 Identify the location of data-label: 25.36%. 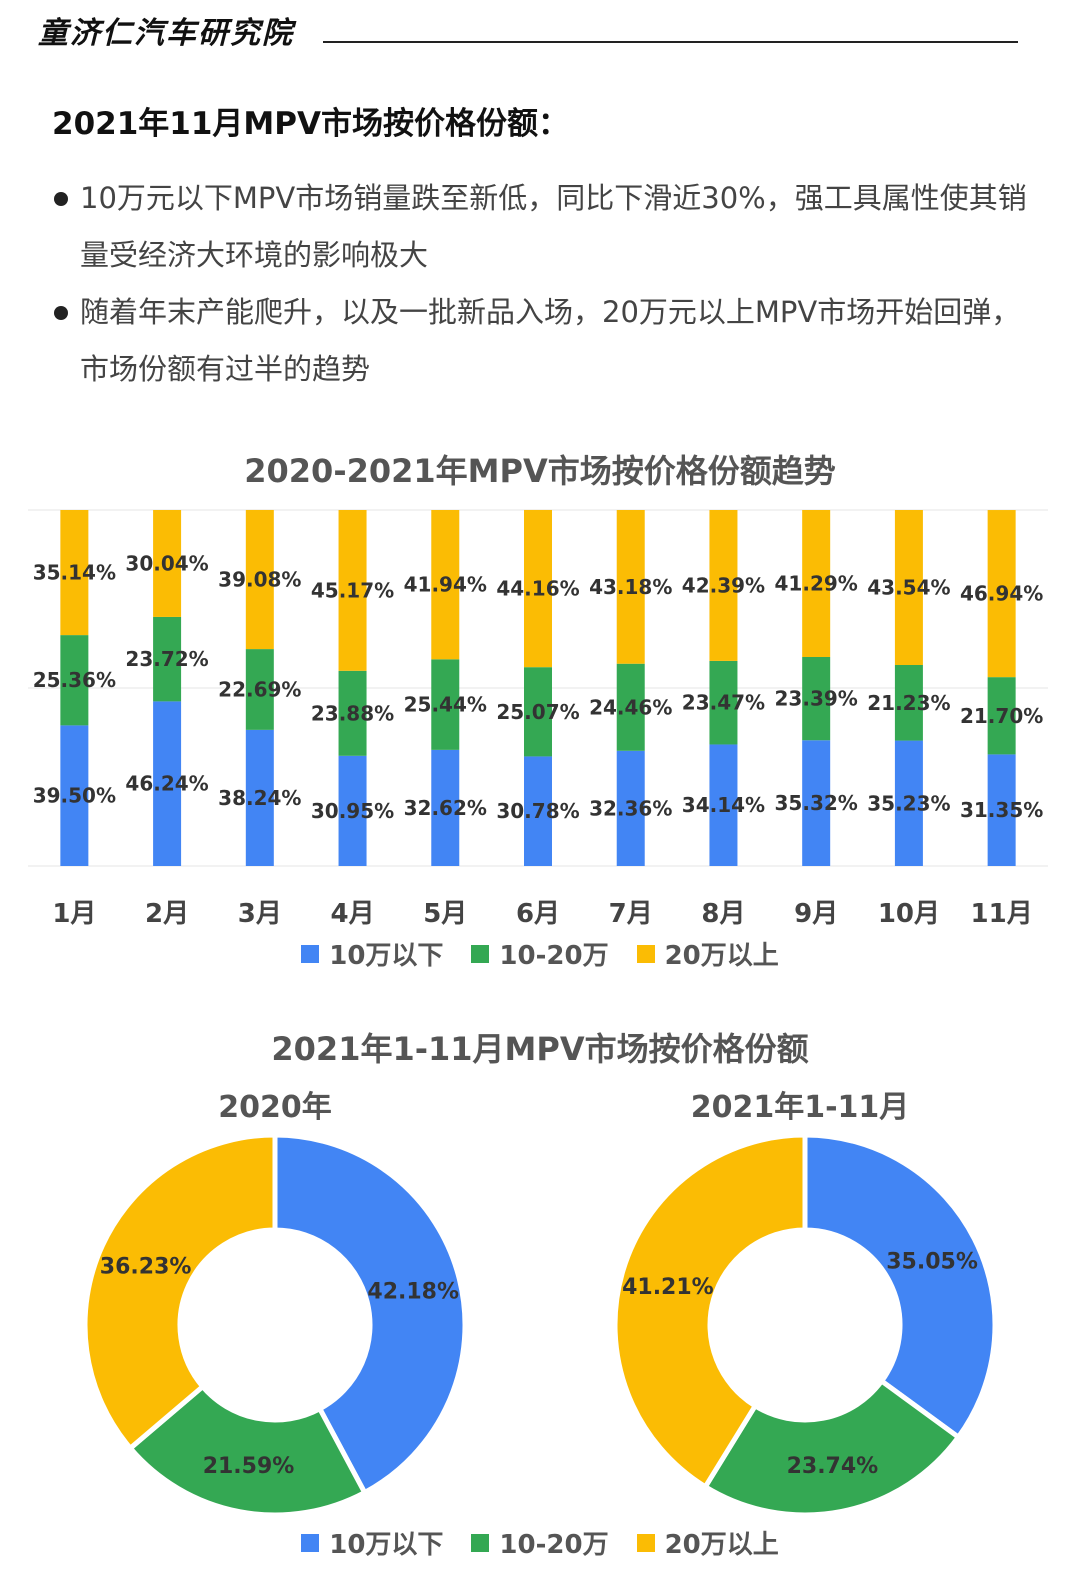
(74, 680).